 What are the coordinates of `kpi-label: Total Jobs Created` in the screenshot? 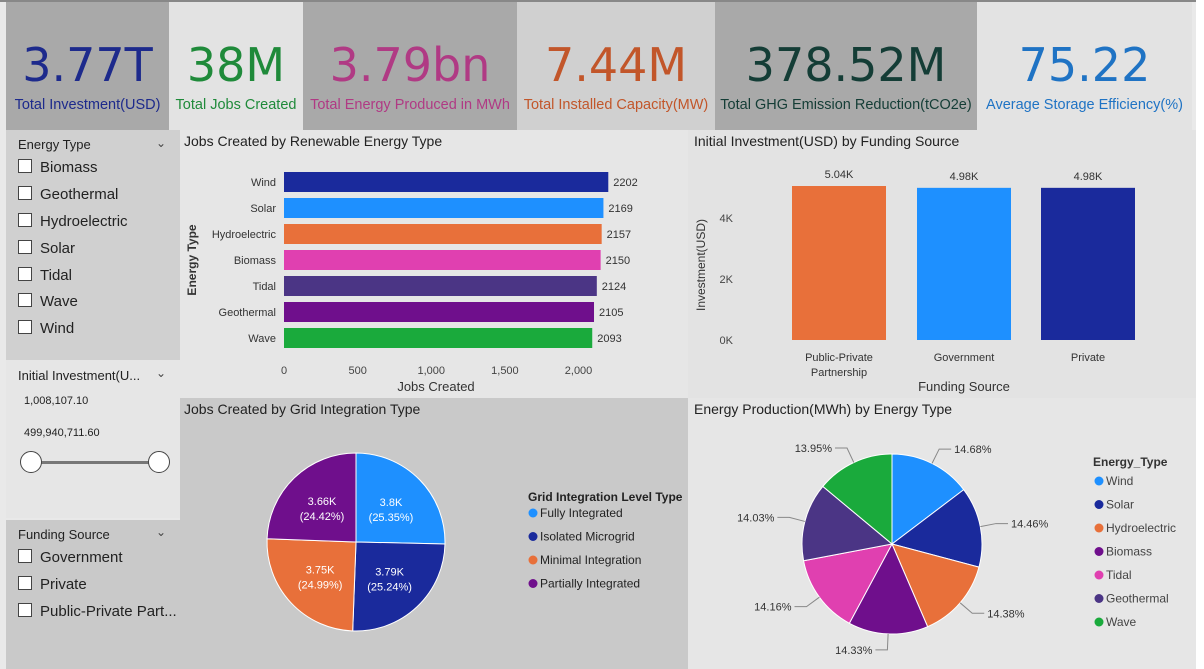 It's located at (236, 105).